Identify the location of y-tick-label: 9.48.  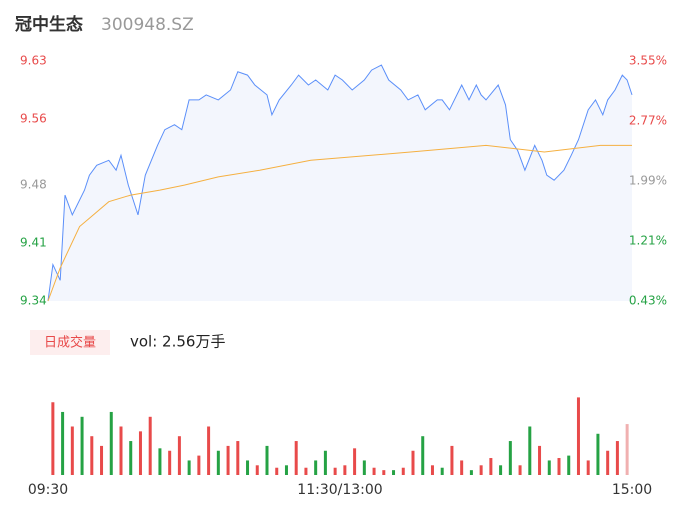
(33, 185).